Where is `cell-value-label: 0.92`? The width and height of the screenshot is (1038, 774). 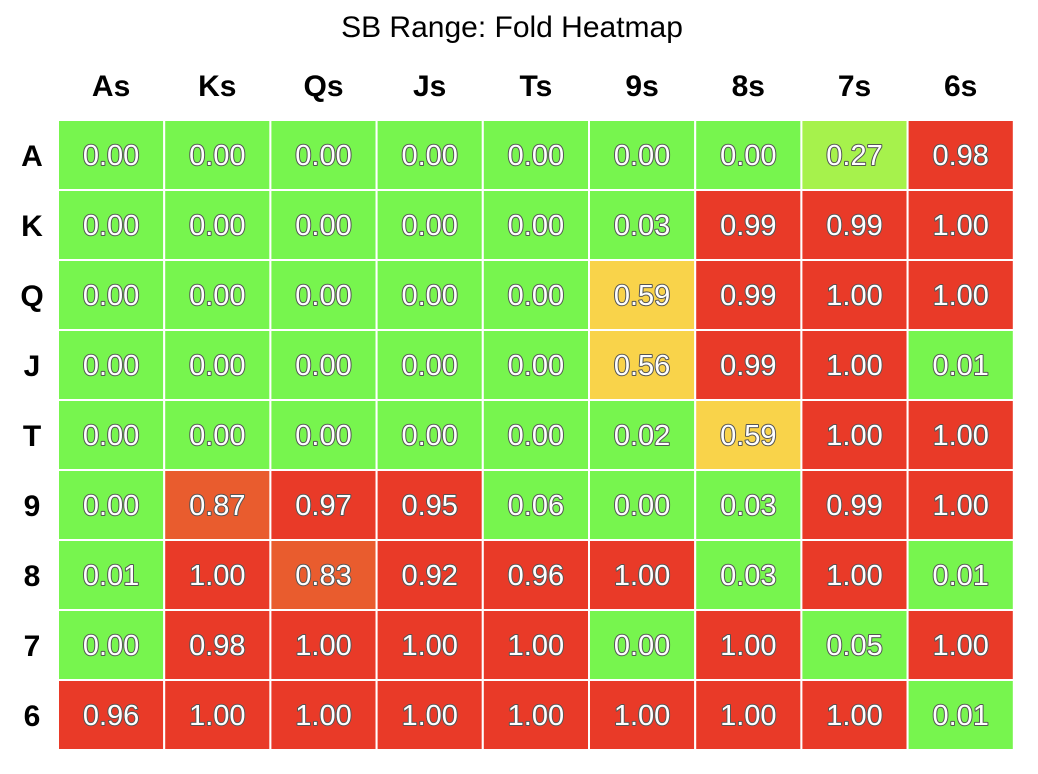
cell-value-label: 0.92 is located at coordinates (429, 576).